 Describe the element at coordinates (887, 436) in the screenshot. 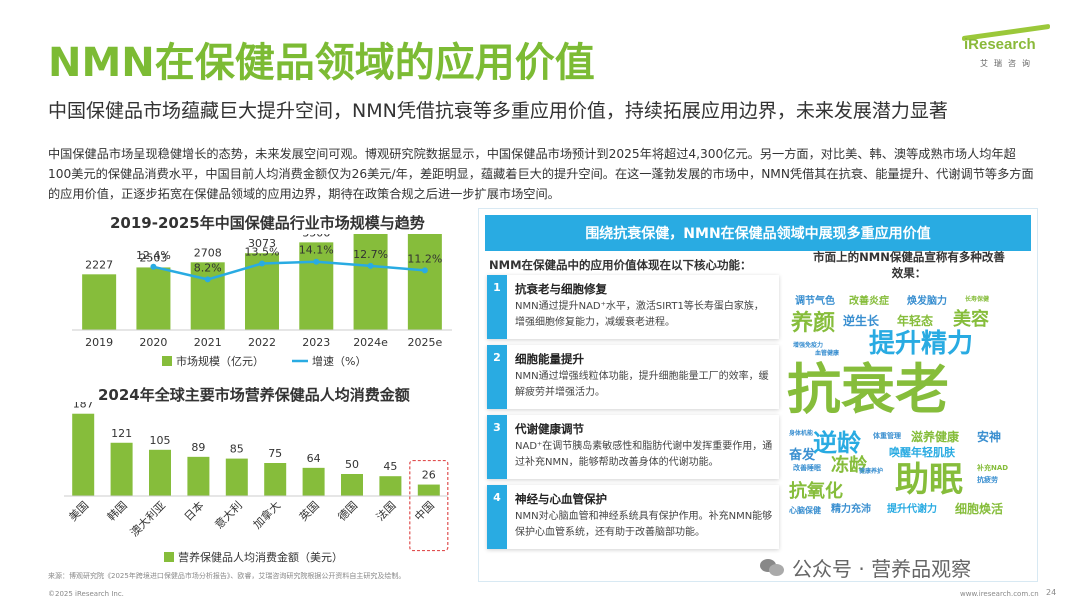

I see `cloud-word: 体重管理` at that location.